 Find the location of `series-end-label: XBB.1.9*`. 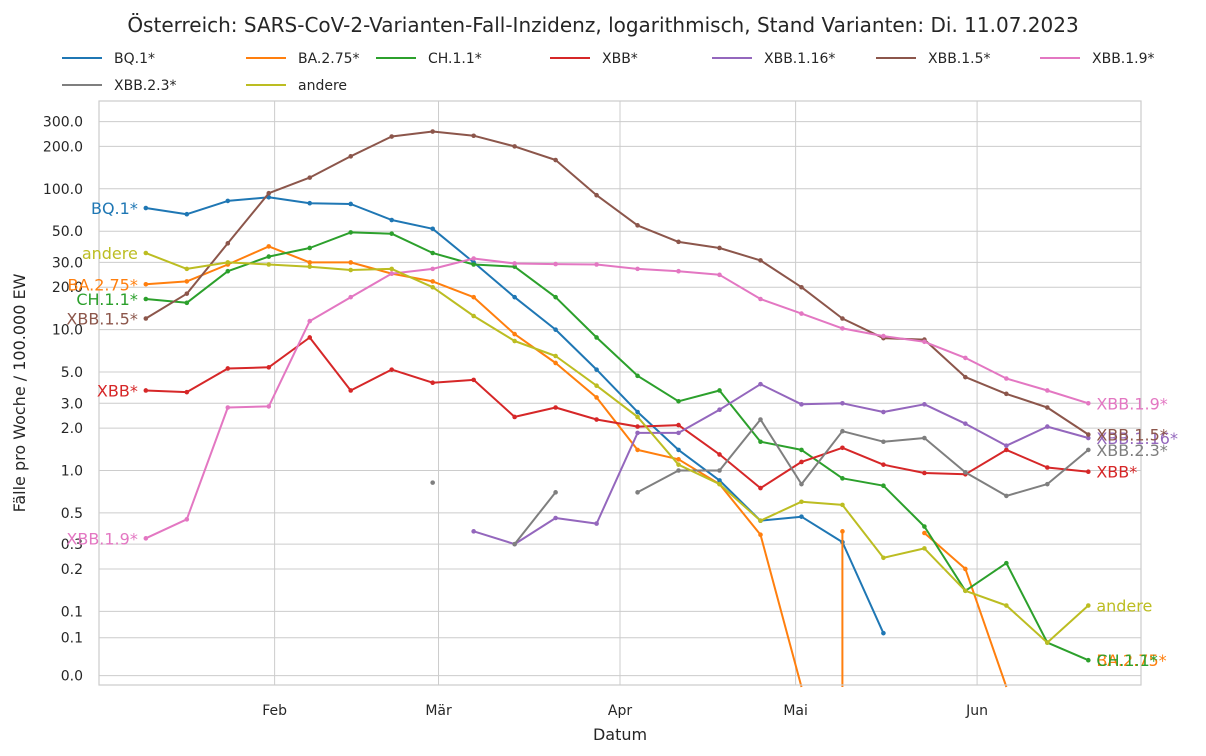

series-end-label: XBB.1.9* is located at coordinates (1131, 403).